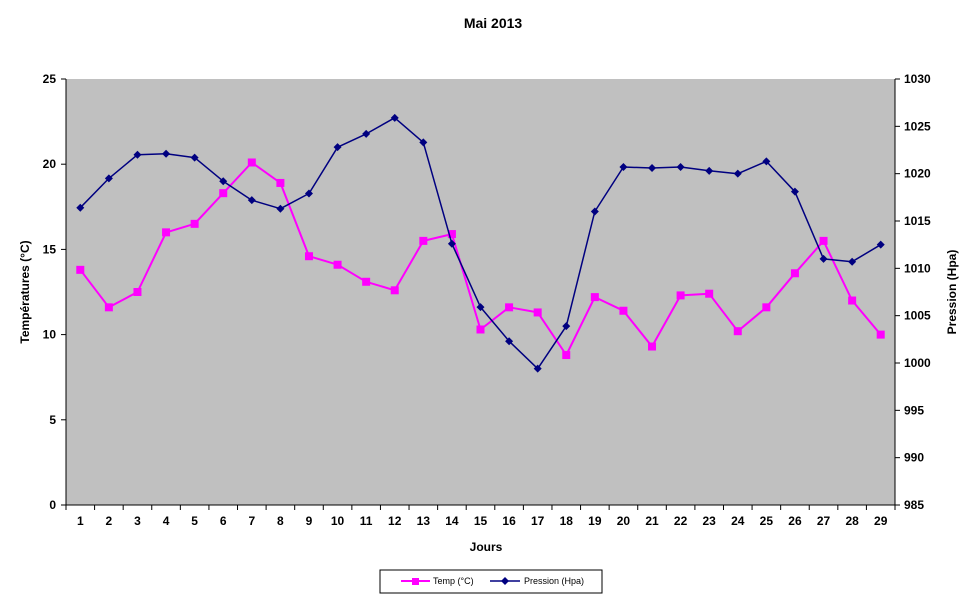  Describe the element at coordinates (824, 521) in the screenshot. I see `x-tick-label: 27` at that location.